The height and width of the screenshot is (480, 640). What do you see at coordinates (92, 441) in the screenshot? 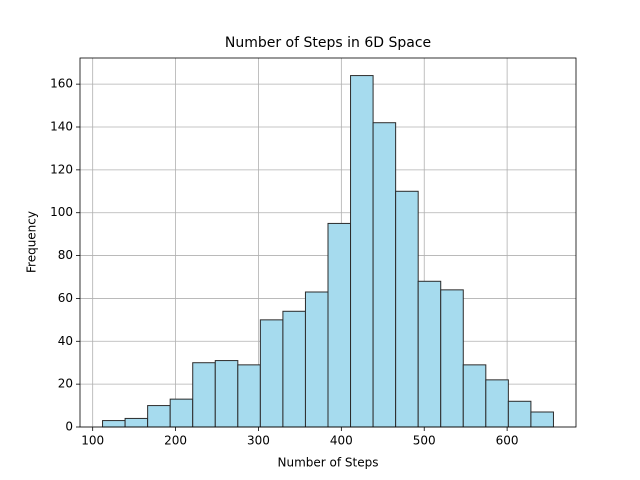
I see `x-tick-label: 100` at bounding box center [92, 441].